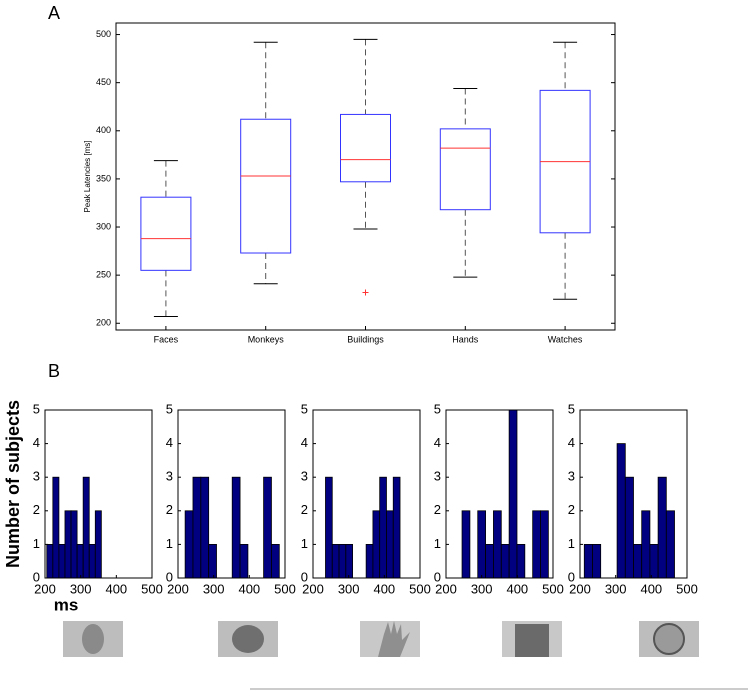  I want to click on x-tick-label: Monkeys, so click(266, 339).